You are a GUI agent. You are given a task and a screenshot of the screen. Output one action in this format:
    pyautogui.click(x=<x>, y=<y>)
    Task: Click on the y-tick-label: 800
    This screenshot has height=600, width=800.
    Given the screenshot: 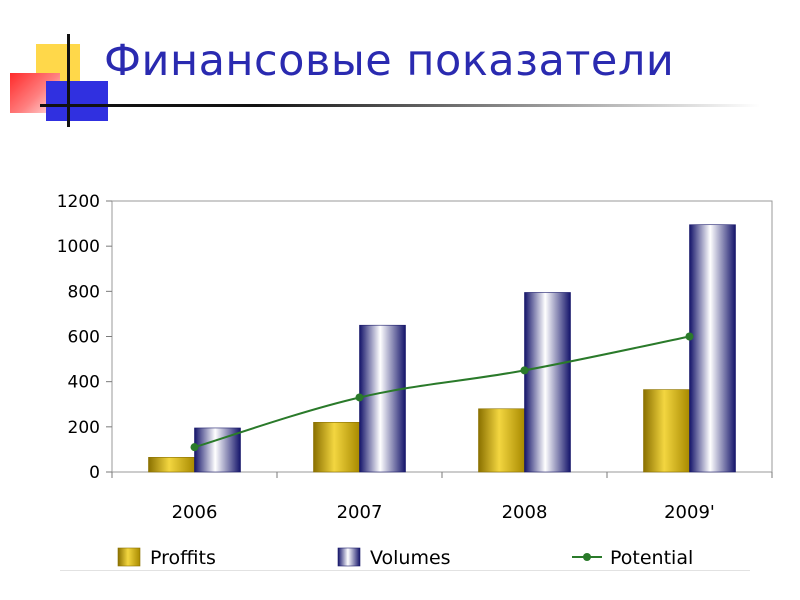 What is the action you would take?
    pyautogui.click(x=84, y=292)
    